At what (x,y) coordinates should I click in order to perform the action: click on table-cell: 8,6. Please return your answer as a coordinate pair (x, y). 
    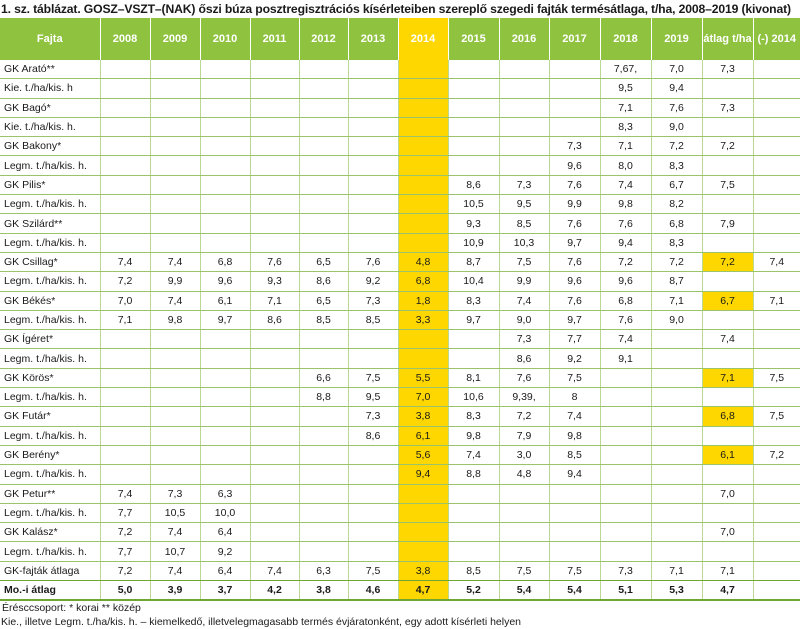
    Looking at the image, I should click on (324, 281).